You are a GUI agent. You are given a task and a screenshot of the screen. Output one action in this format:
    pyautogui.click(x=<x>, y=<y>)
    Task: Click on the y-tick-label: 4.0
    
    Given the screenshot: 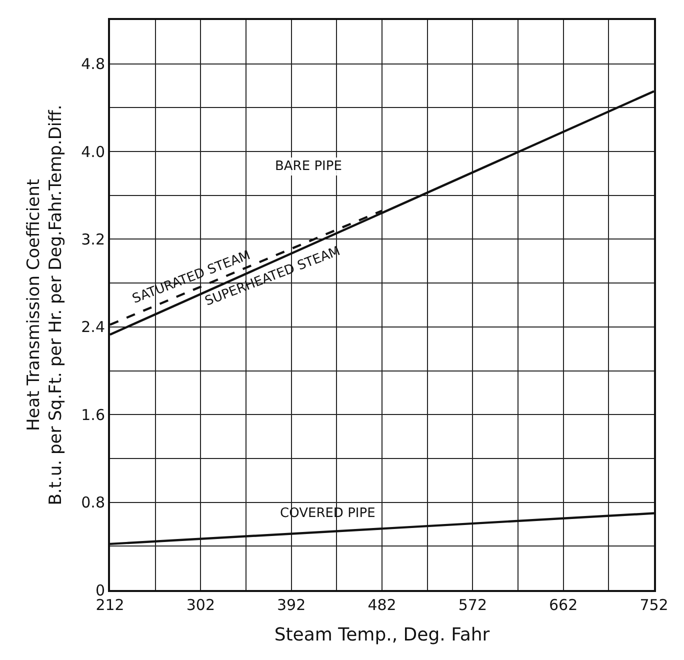 What is the action you would take?
    pyautogui.click(x=93, y=151)
    